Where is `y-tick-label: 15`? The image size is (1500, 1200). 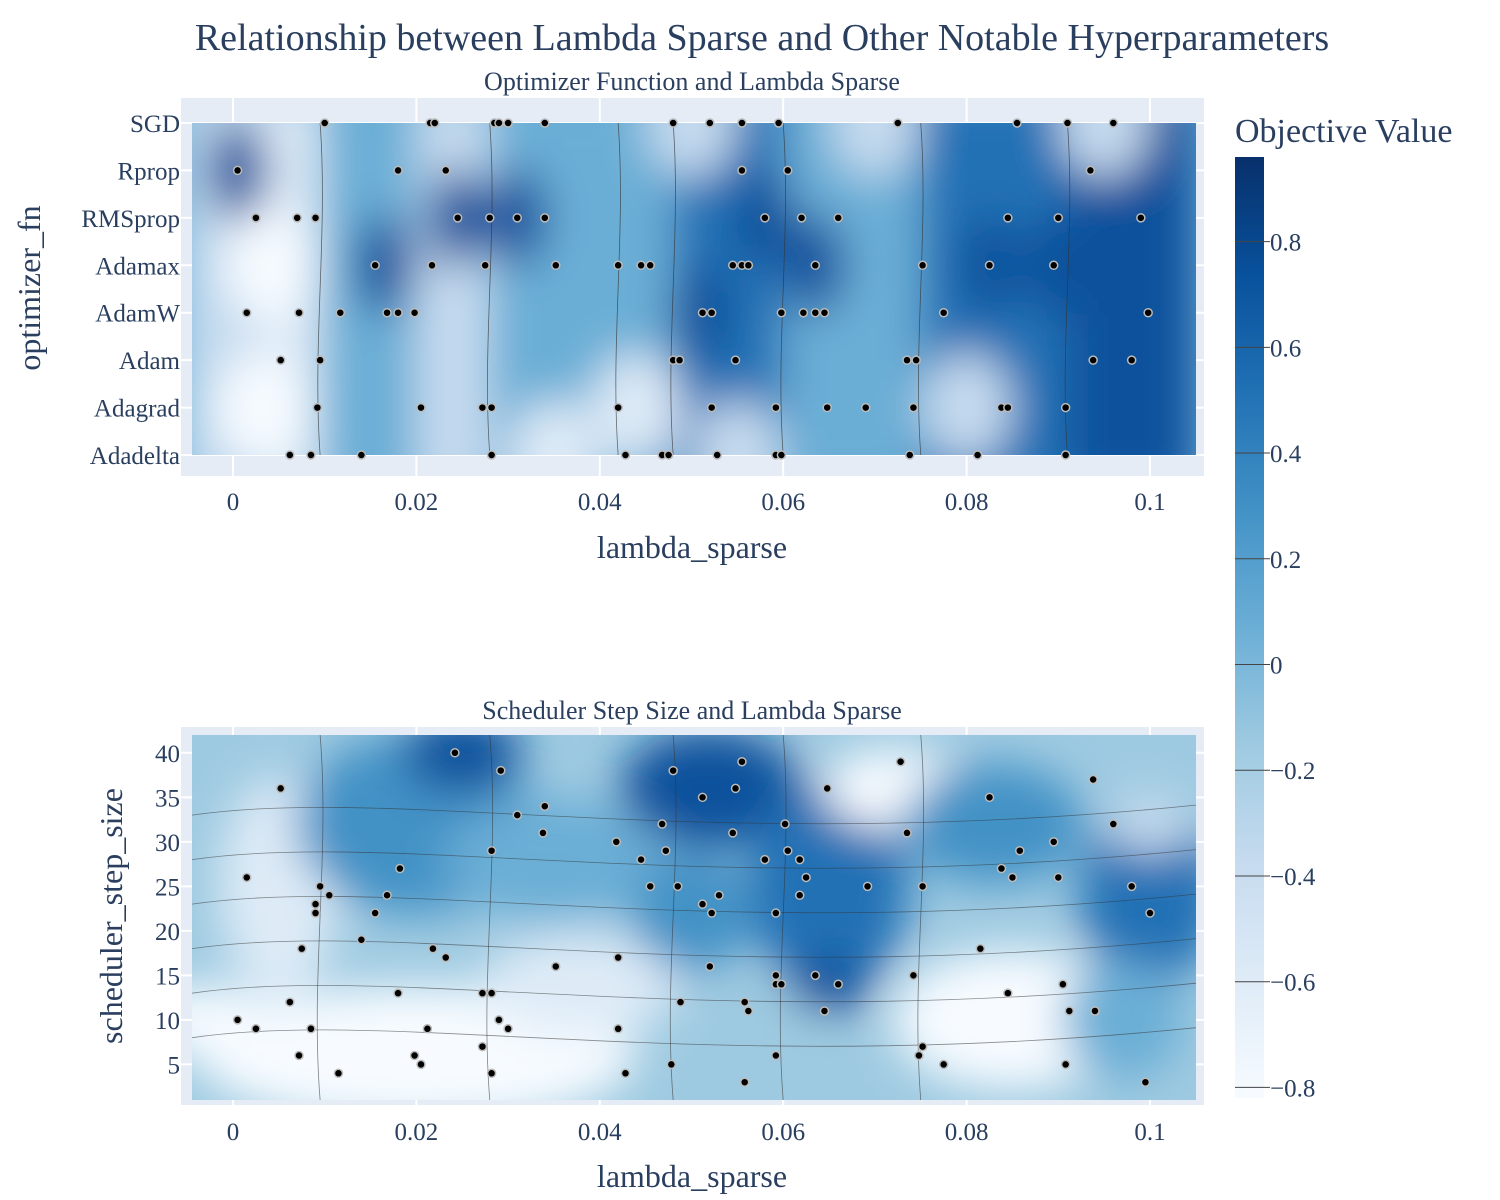 y-tick-label: 15 is located at coordinates (167, 976).